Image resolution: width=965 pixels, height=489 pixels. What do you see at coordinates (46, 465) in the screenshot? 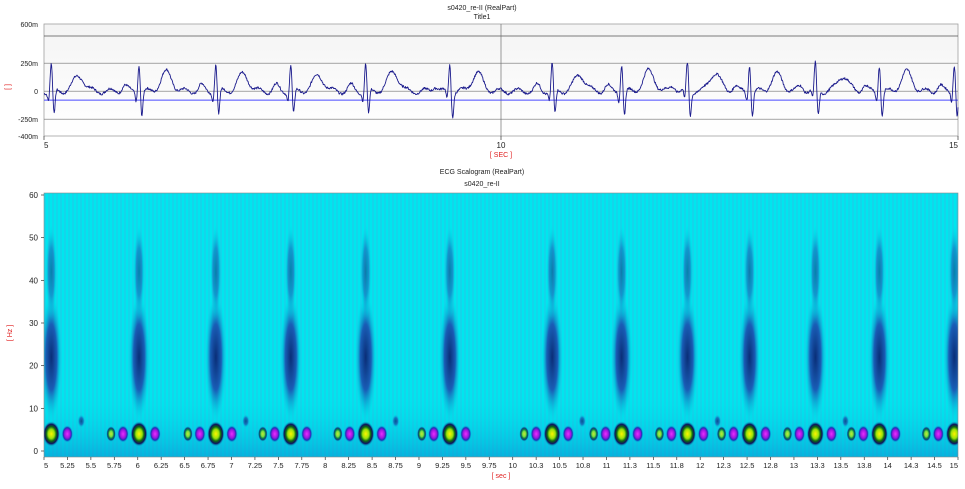
I see `bottom-x-tick-label: 5` at bounding box center [46, 465].